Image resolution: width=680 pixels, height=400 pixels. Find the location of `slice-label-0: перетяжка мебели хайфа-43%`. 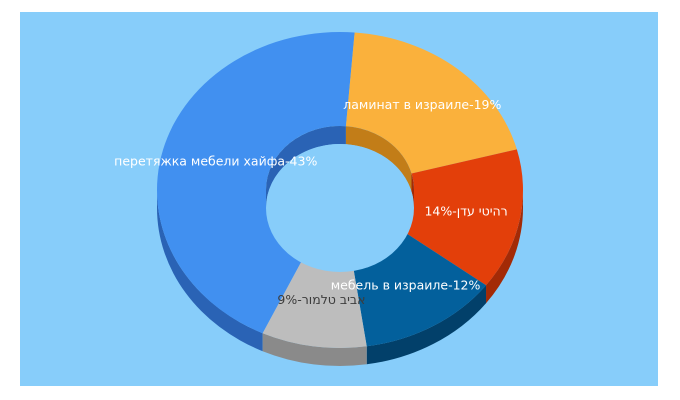

slice-label-0: перетяжка мебели хайфа-43% is located at coordinates (215, 161).